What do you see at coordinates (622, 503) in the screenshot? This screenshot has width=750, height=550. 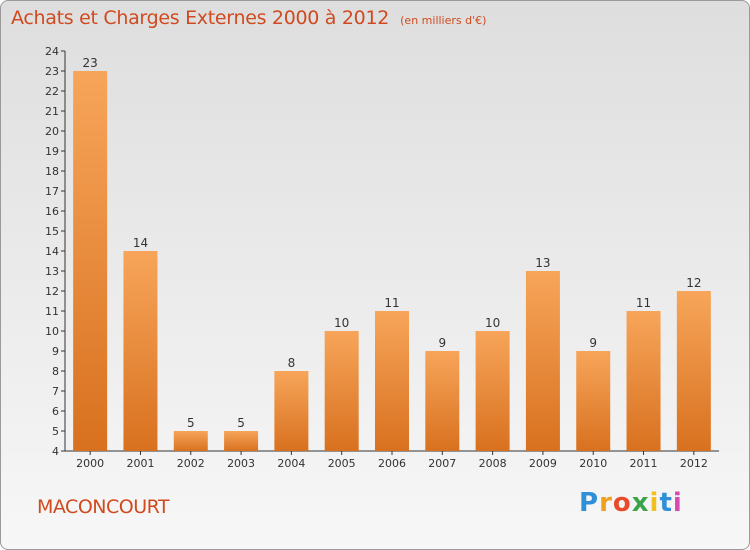 I see `logo-letter: o` at bounding box center [622, 503].